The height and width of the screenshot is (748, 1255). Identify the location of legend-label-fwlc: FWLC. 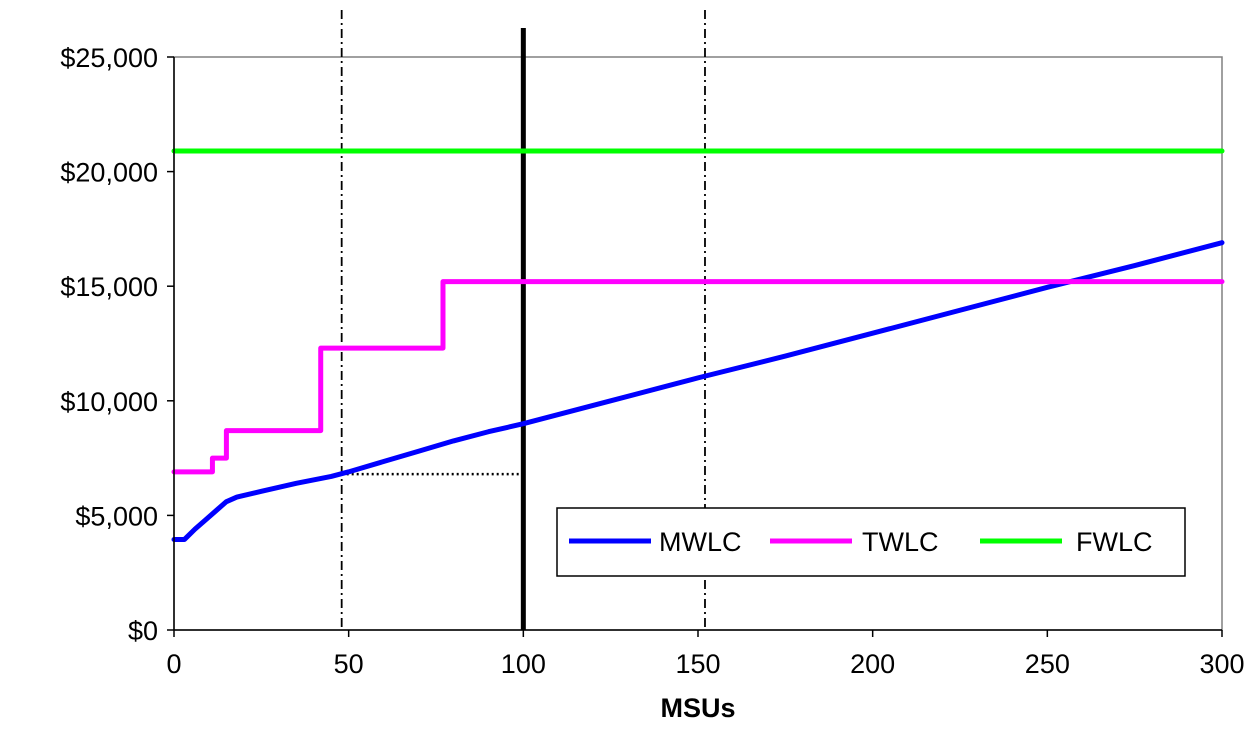
(1114, 542).